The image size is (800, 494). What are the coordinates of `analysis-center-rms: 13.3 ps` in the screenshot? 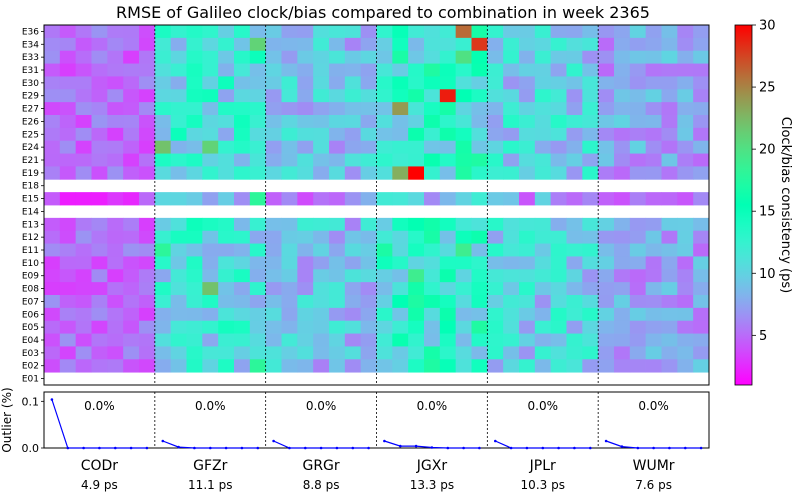 It's located at (432, 485).